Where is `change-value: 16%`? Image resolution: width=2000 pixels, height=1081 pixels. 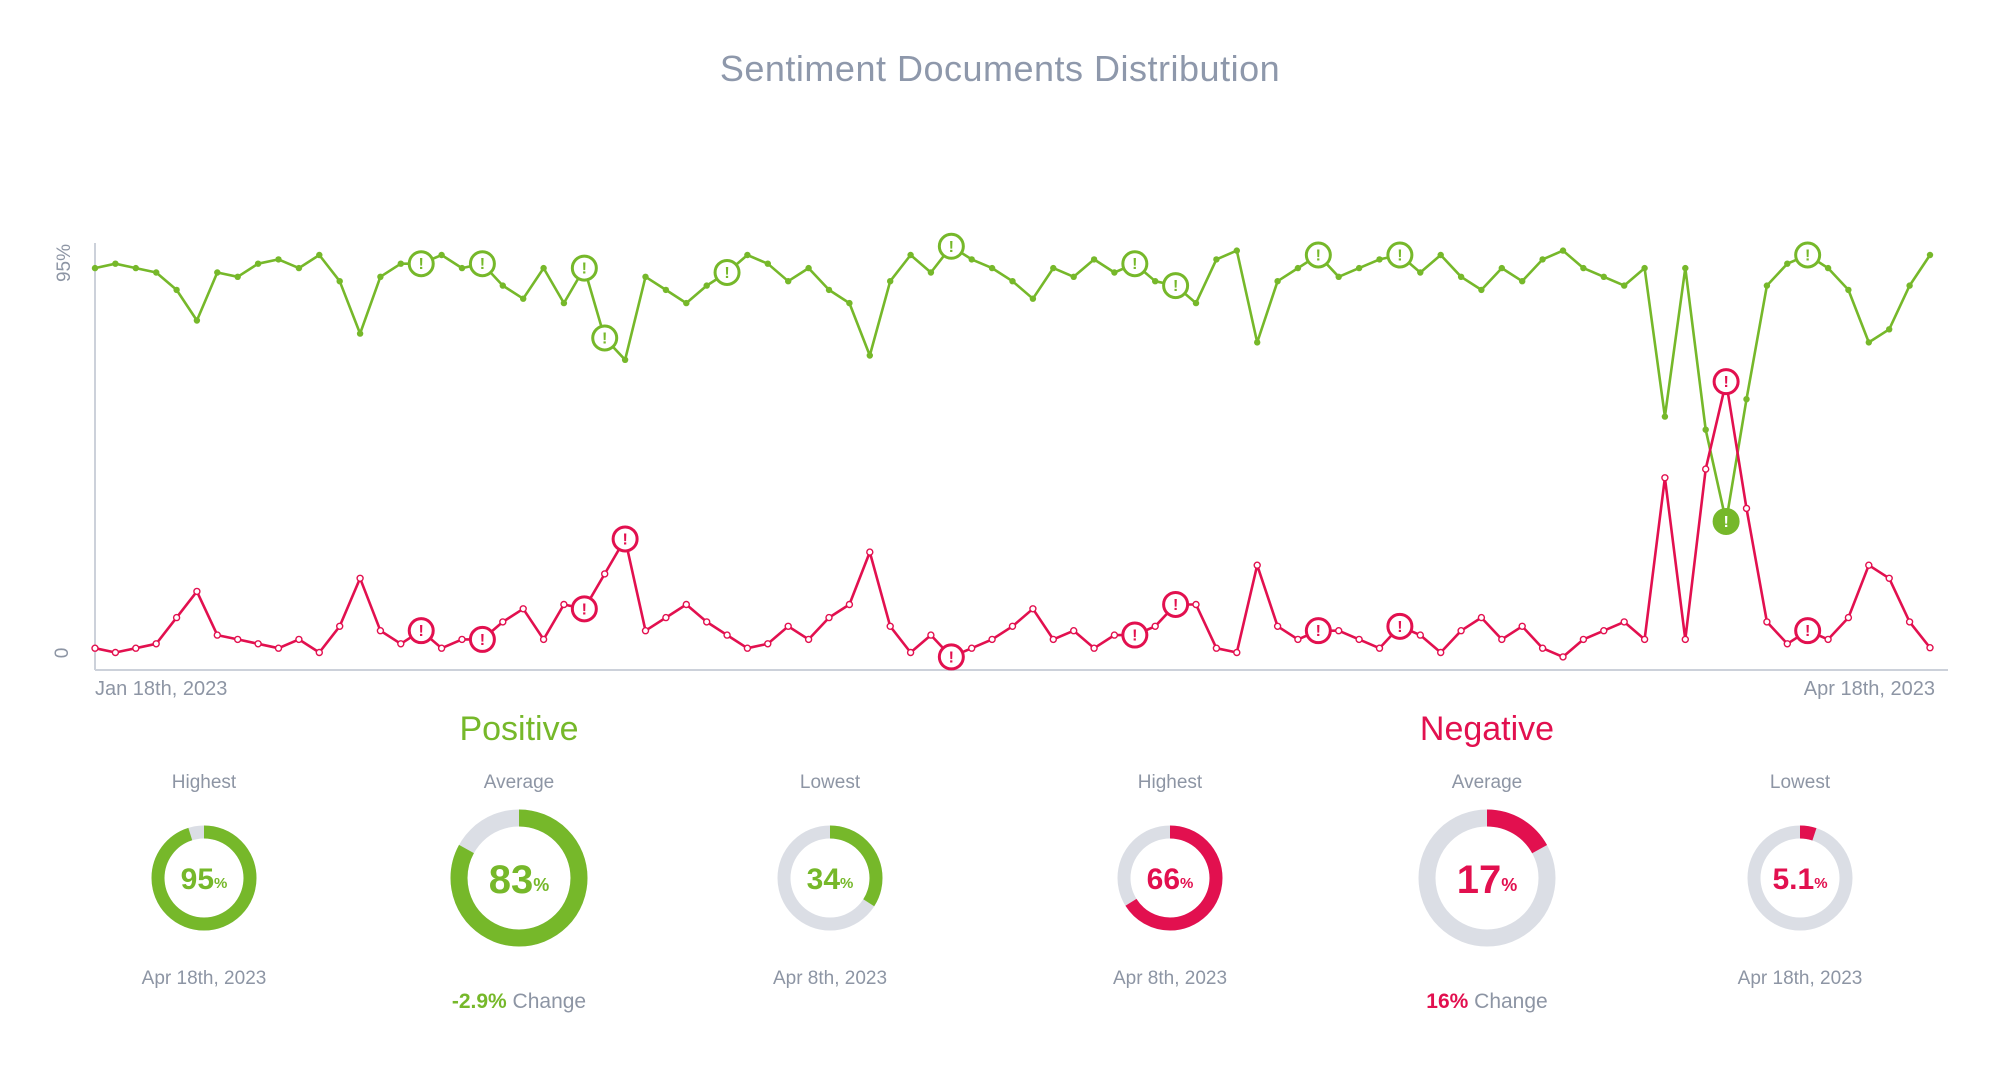 change-value: 16% is located at coordinates (1447, 1001).